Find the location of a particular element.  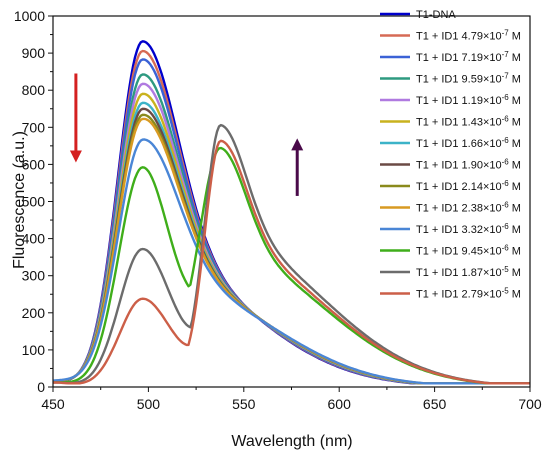

legend-label: T1 + ID1 4.79×10-7 M is located at coordinates (468, 36).